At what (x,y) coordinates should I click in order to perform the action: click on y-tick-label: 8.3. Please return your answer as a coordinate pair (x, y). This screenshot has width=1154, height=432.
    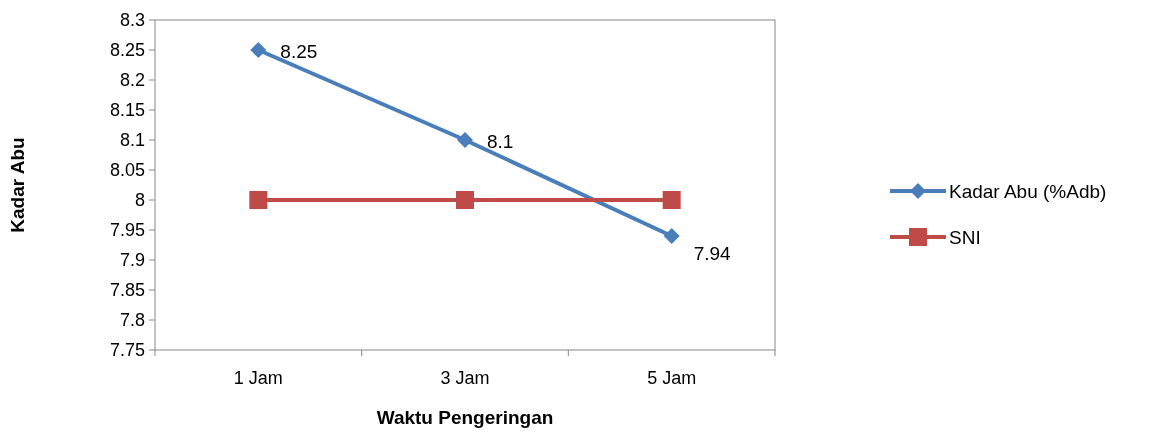
    Looking at the image, I should click on (132, 20).